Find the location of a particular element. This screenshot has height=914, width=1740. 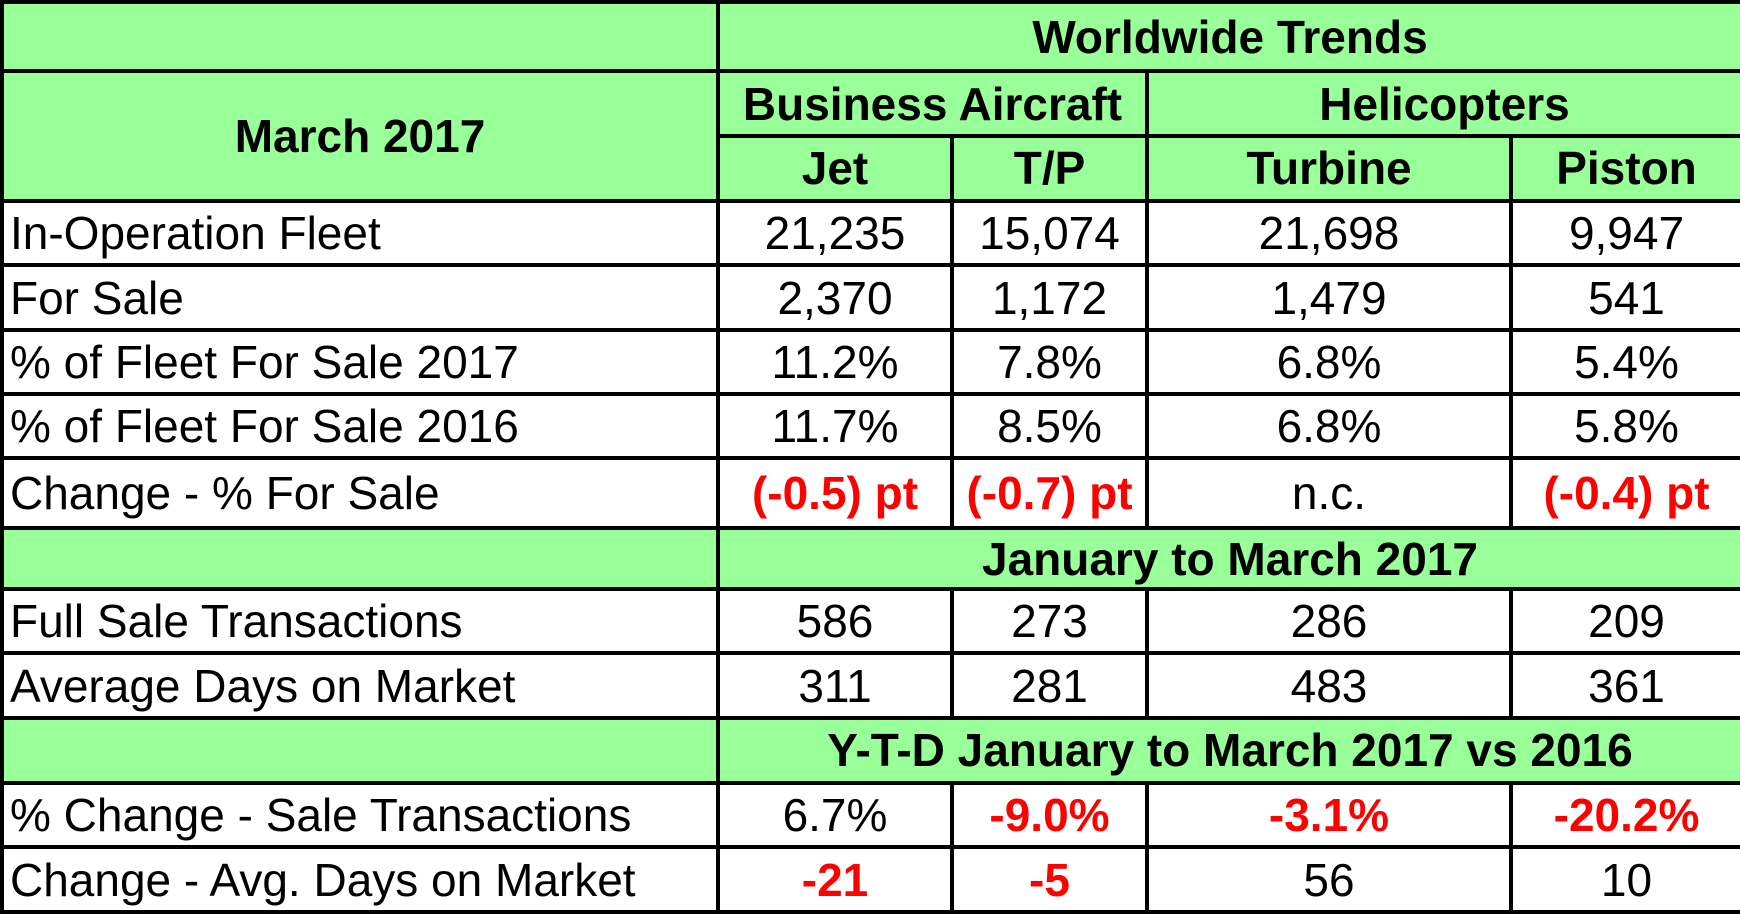

cell-turbine: -3.1% is located at coordinates (1329, 815).